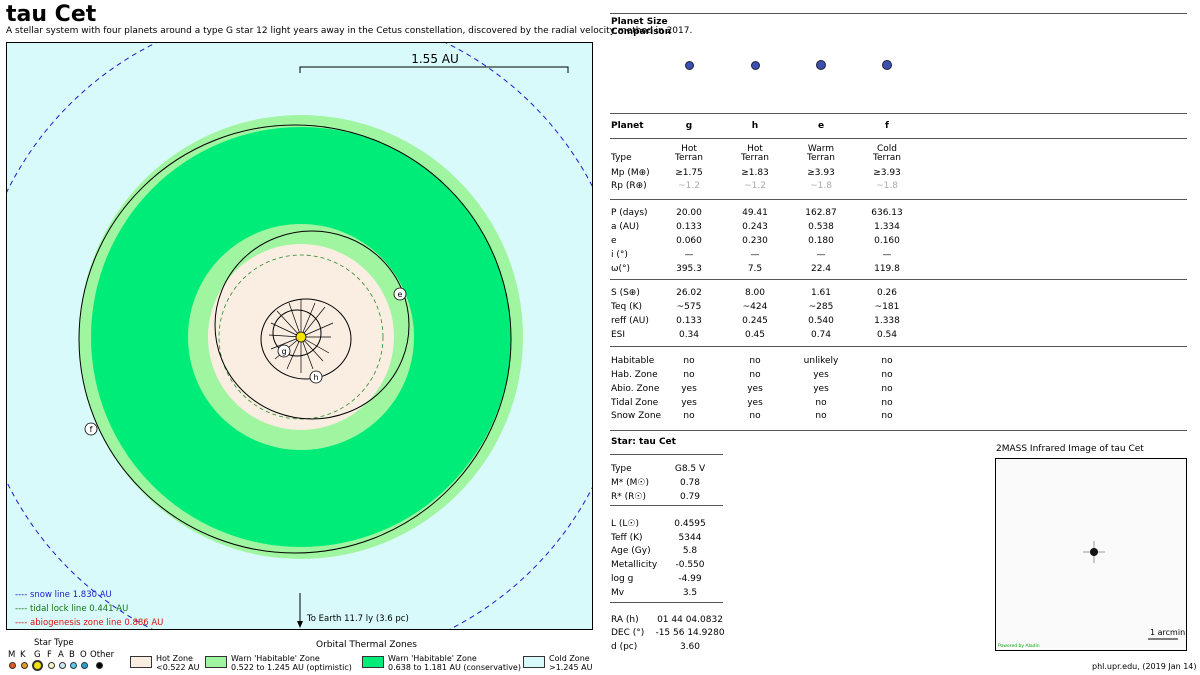 This screenshot has height=675, width=1200. Describe the element at coordinates (755, 173) in the screenshot. I see `planet-cell-h: ≥1.83` at that location.